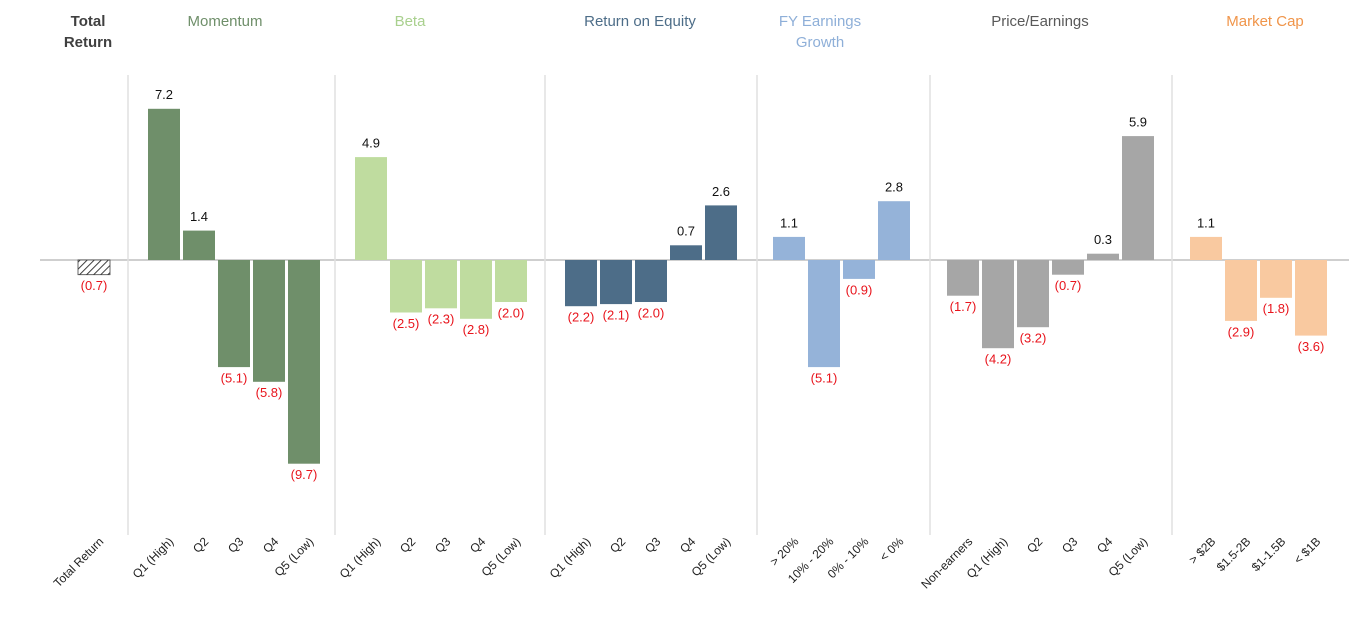  What do you see at coordinates (1138, 122) in the screenshot?
I see `data-label: 5.9` at bounding box center [1138, 122].